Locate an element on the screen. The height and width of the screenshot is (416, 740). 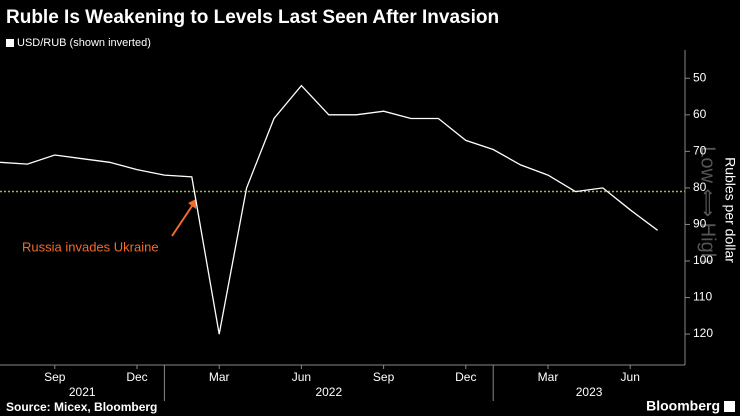
annotation-arrowhead is located at coordinates (192, 204).